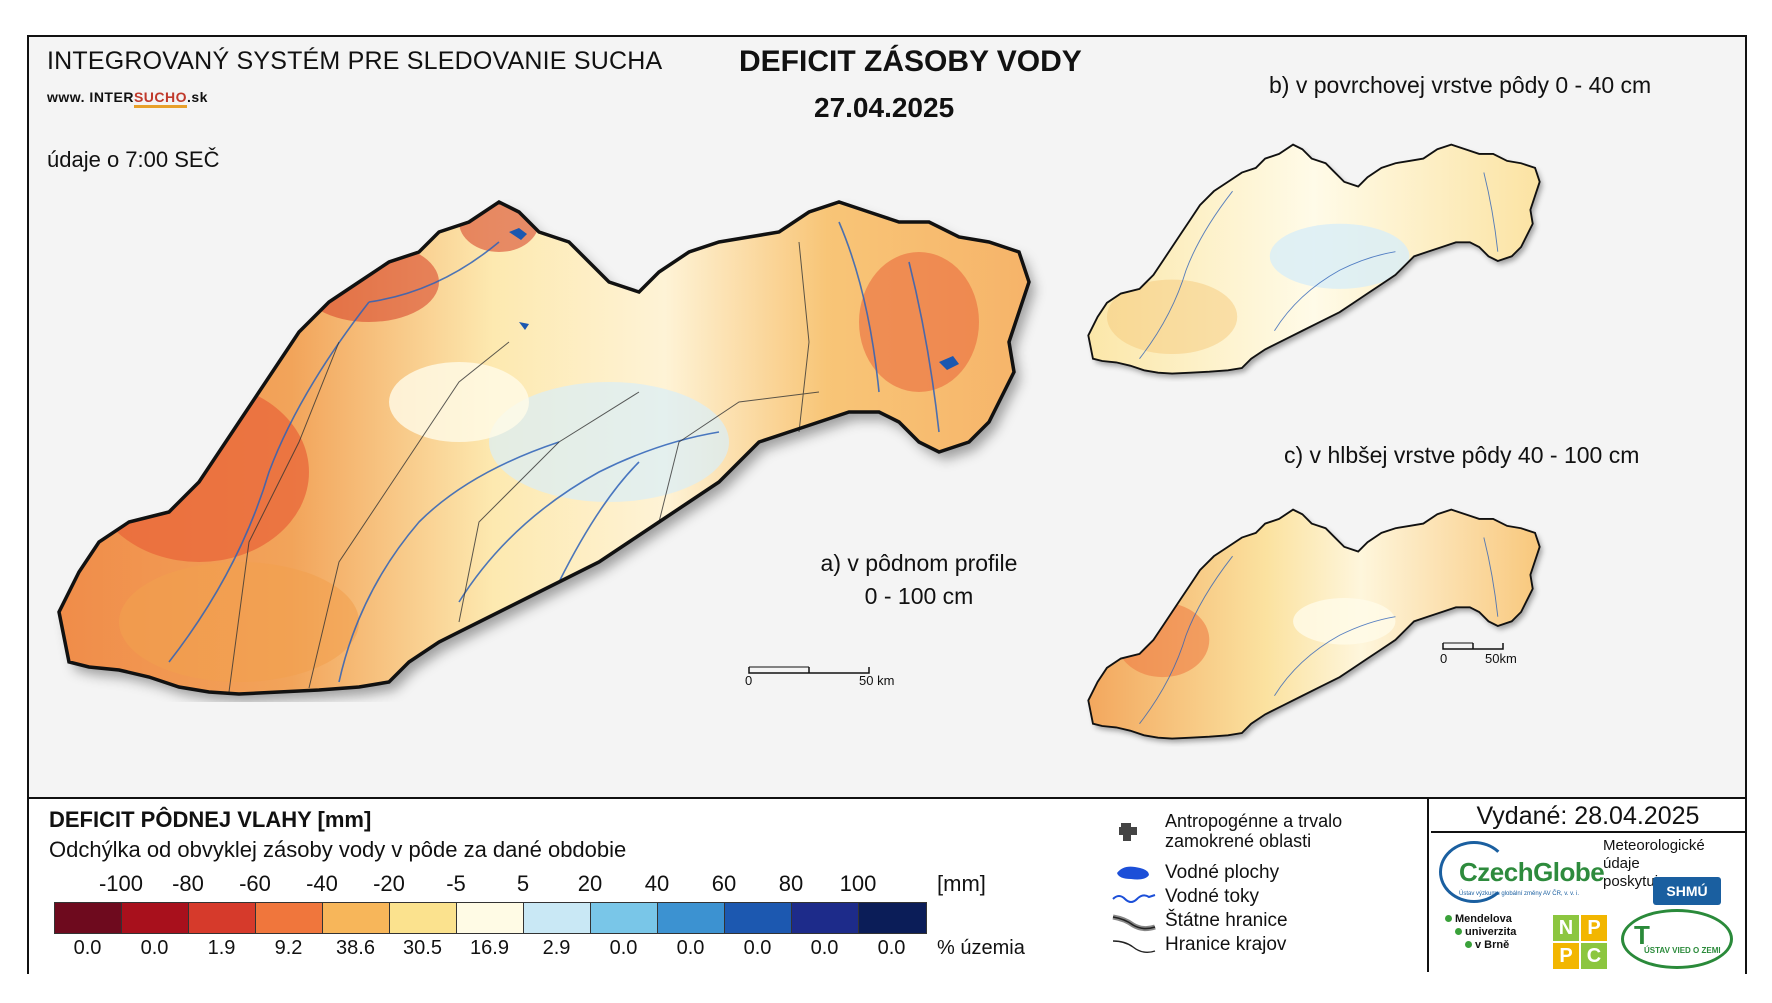 This screenshot has width=1772, height=1003. Describe the element at coordinates (1133, 873) in the screenshot. I see `water-body-icon` at that location.